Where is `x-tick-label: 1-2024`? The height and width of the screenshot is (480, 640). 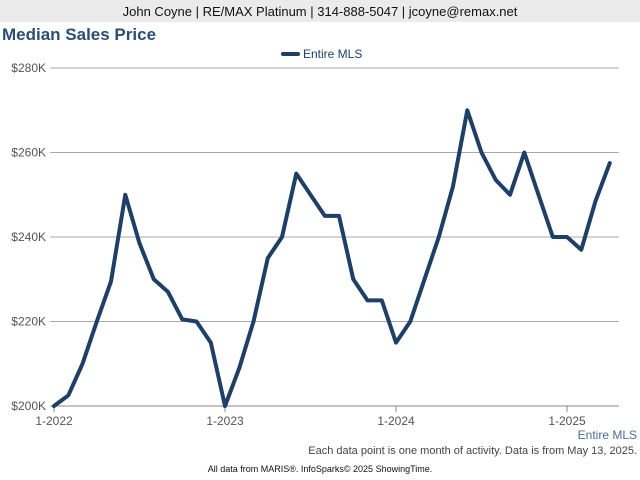
x-tick-label: 1-2024 is located at coordinates (396, 421).